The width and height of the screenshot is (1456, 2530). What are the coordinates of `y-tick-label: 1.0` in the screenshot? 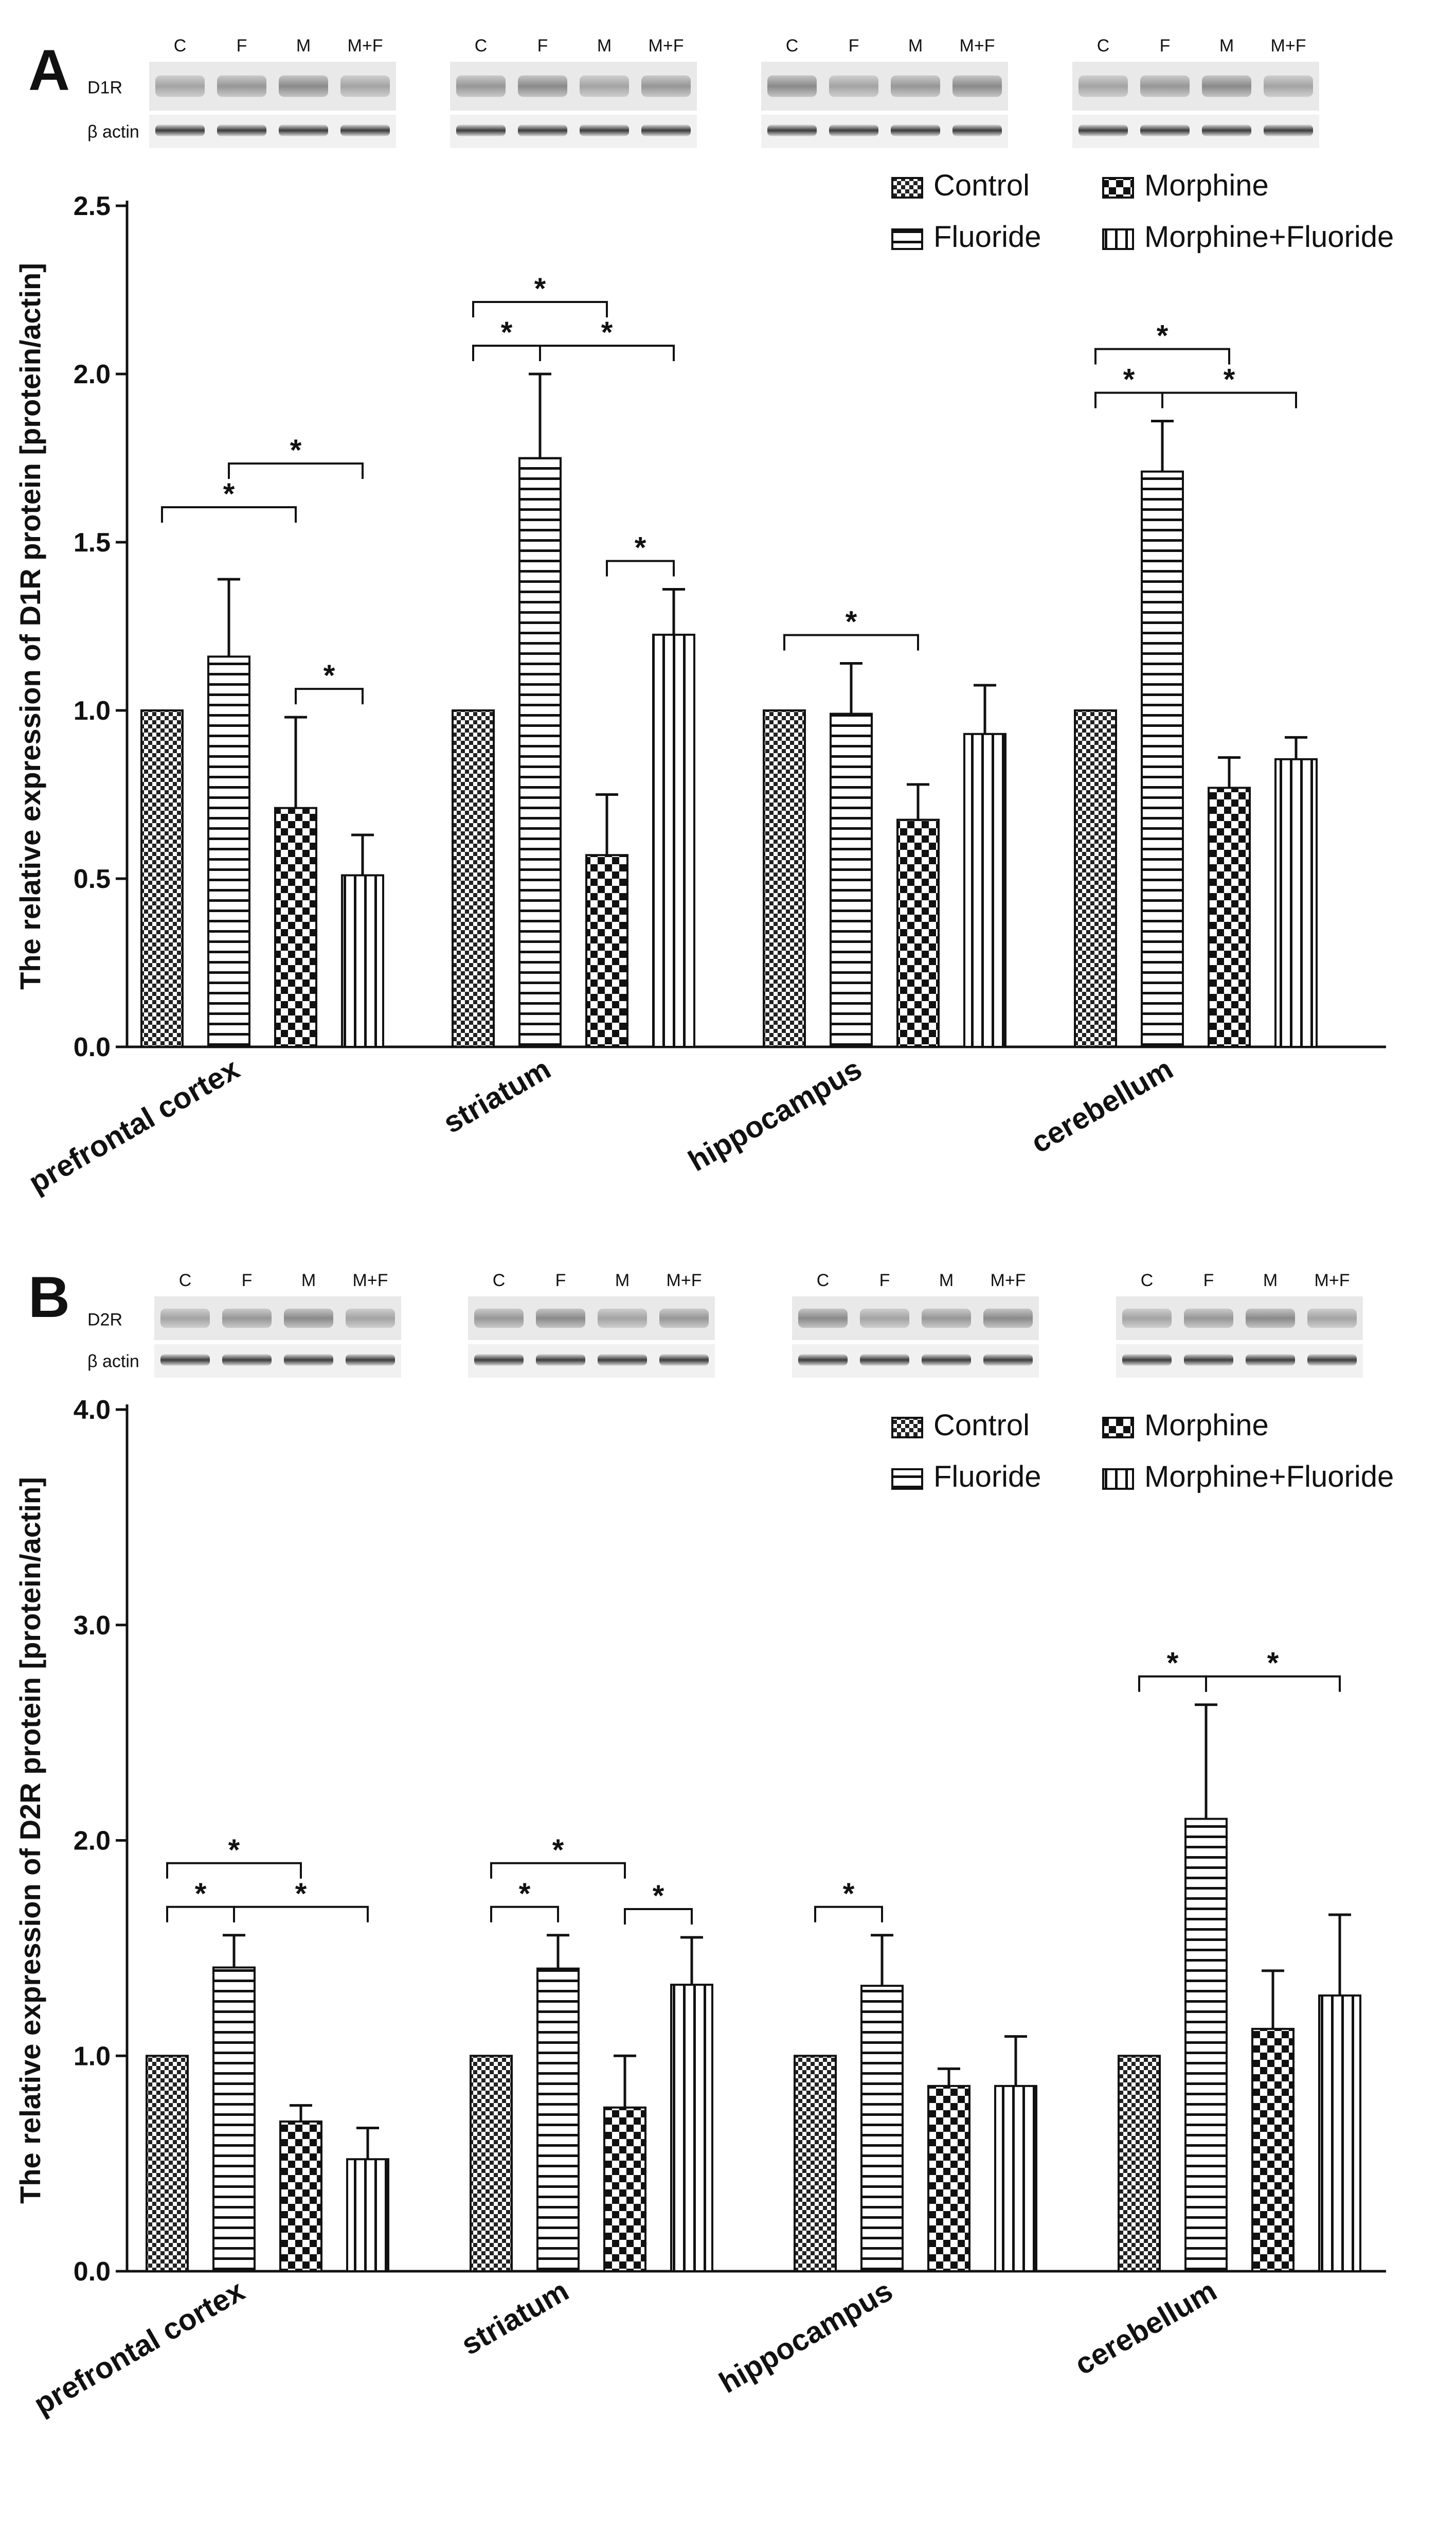 It's located at (92, 711).